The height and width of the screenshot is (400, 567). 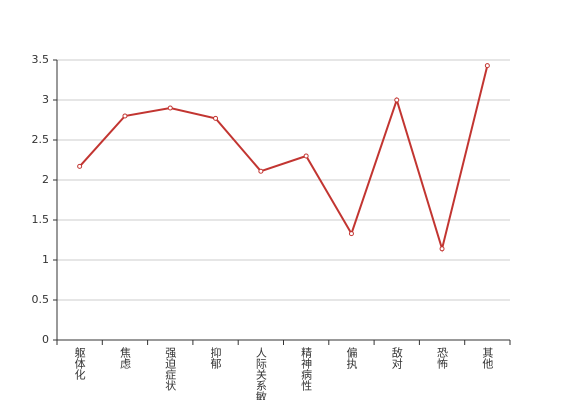 I want to click on x-tick-label: 偏执, so click(x=351, y=358).